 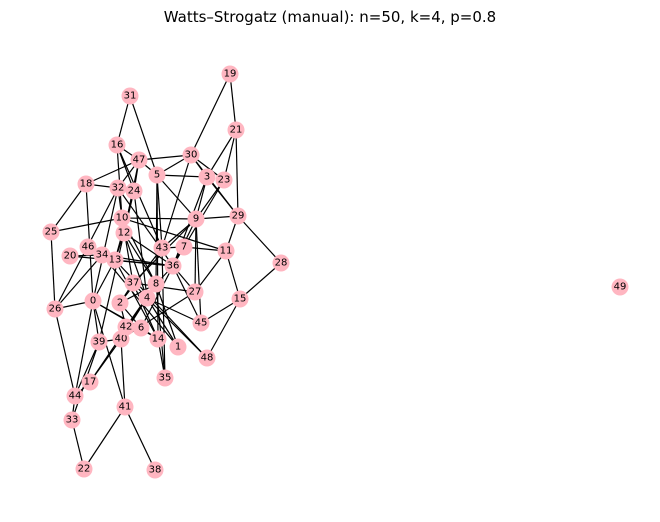 What do you see at coordinates (173, 266) in the screenshot?
I see `node-label: 36` at bounding box center [173, 266].